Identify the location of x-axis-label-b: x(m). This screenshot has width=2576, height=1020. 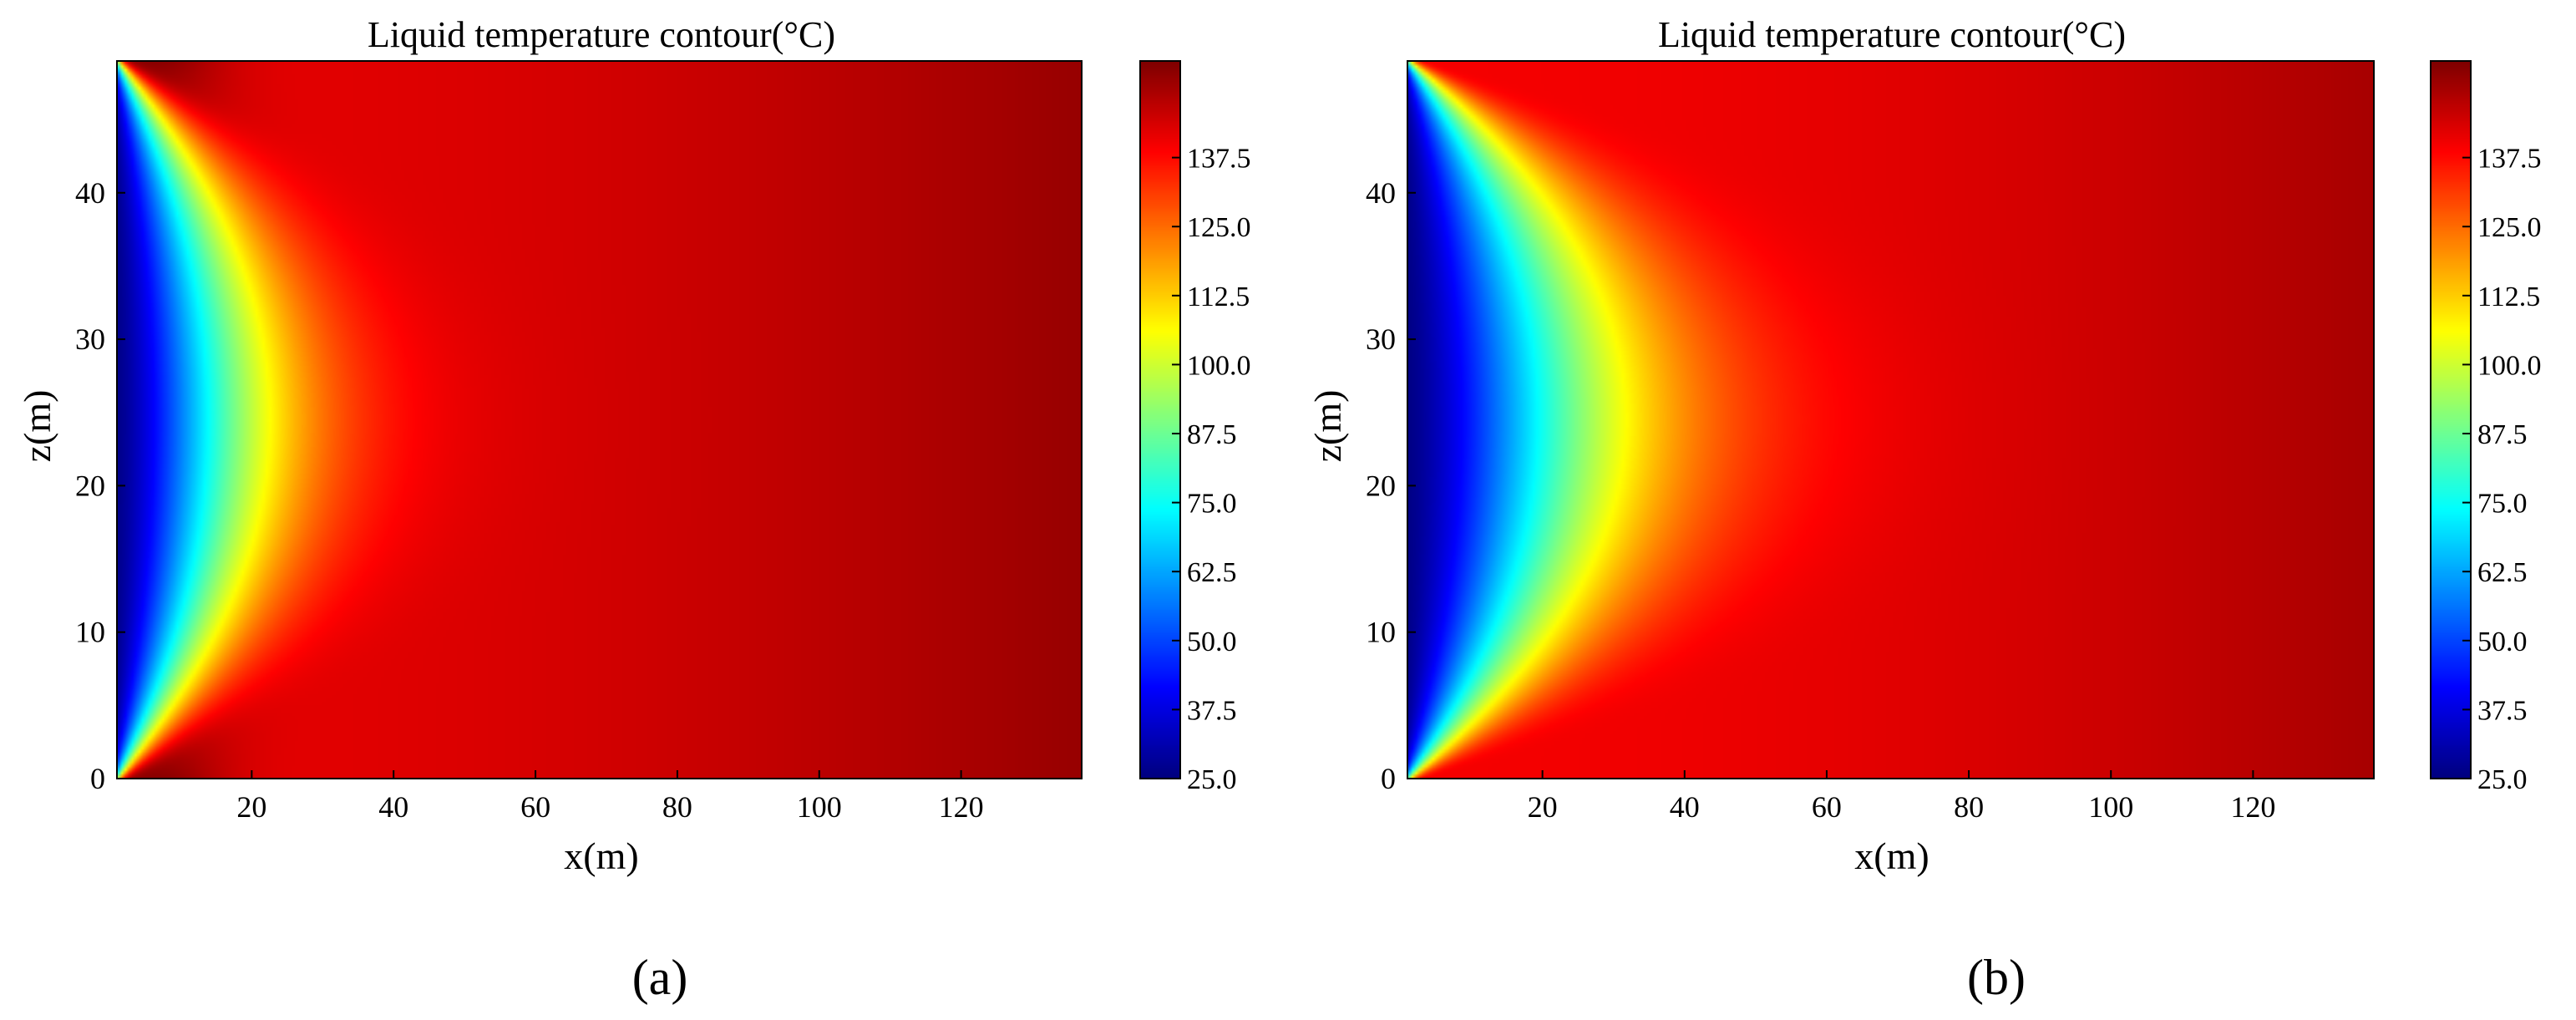
(1891, 856).